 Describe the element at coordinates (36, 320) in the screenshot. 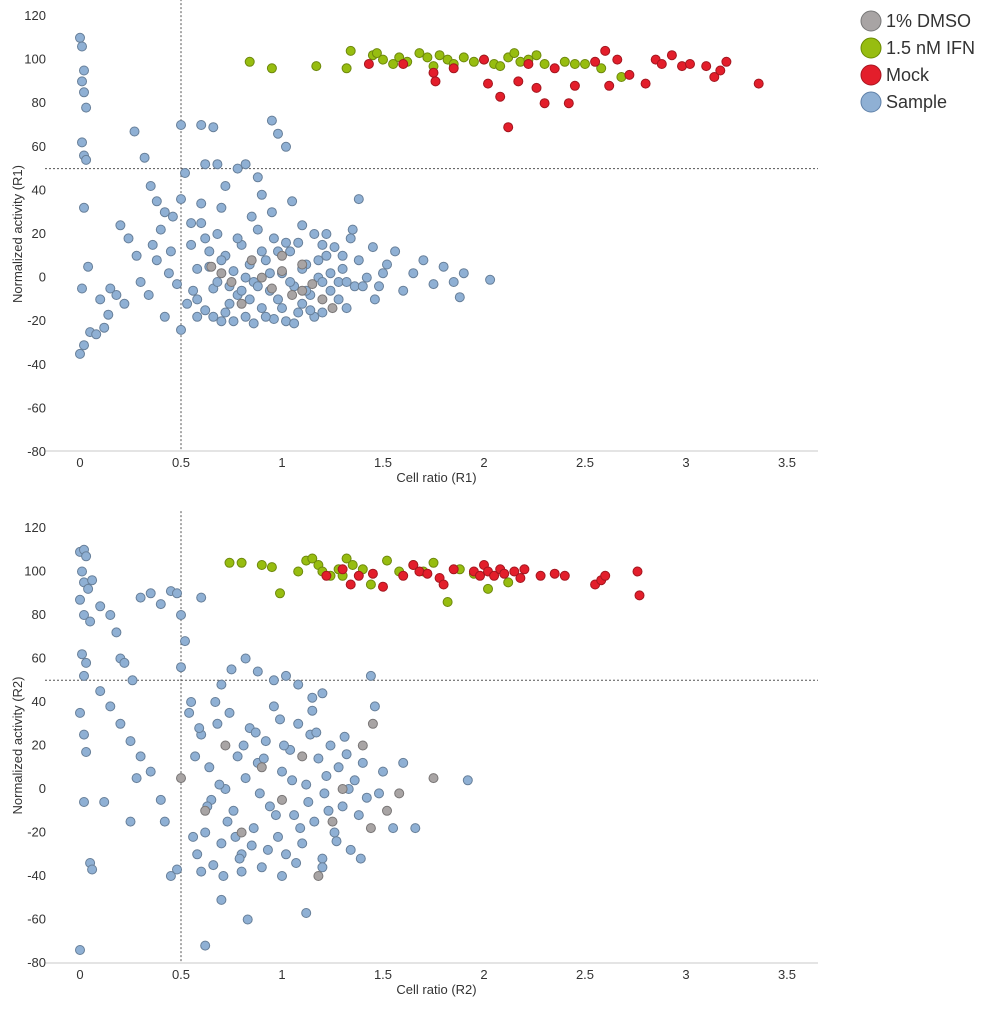

I see `y-tick-label: -20` at that location.